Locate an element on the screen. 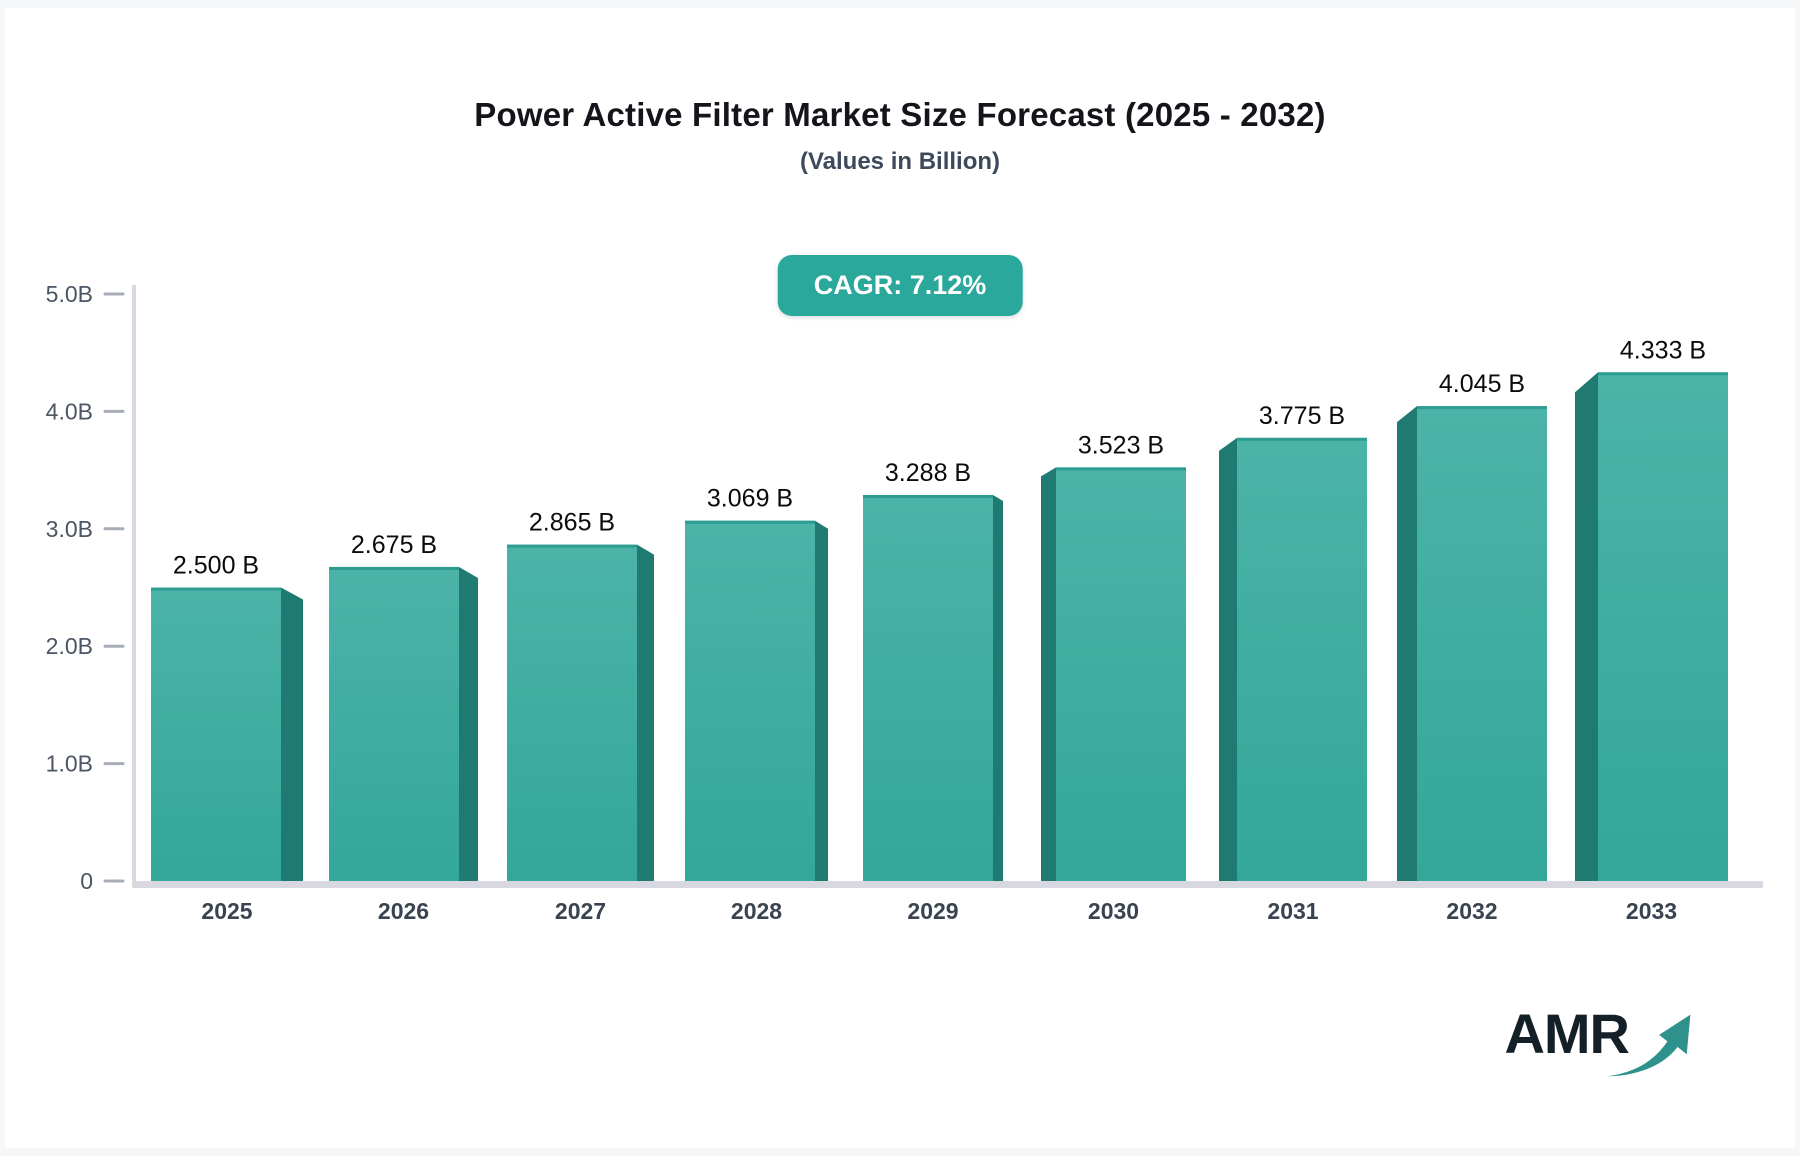  x-axis-label-2026: 2026 is located at coordinates (403, 911).